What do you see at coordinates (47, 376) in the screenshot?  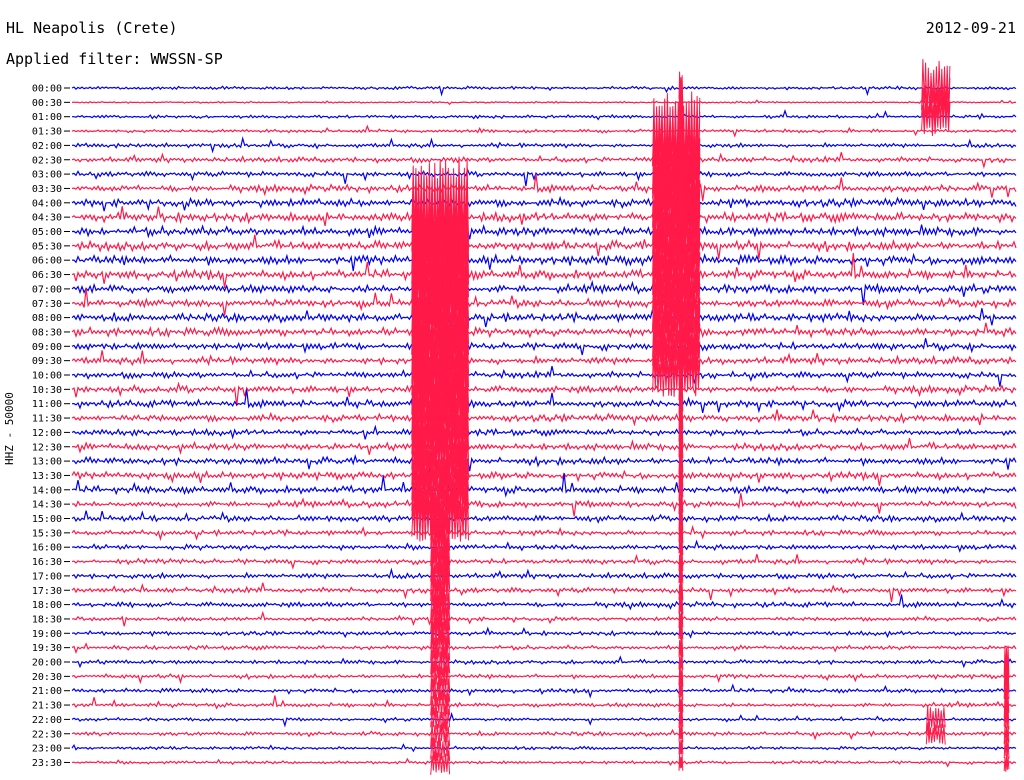 I see `time-label: 10:00` at bounding box center [47, 376].